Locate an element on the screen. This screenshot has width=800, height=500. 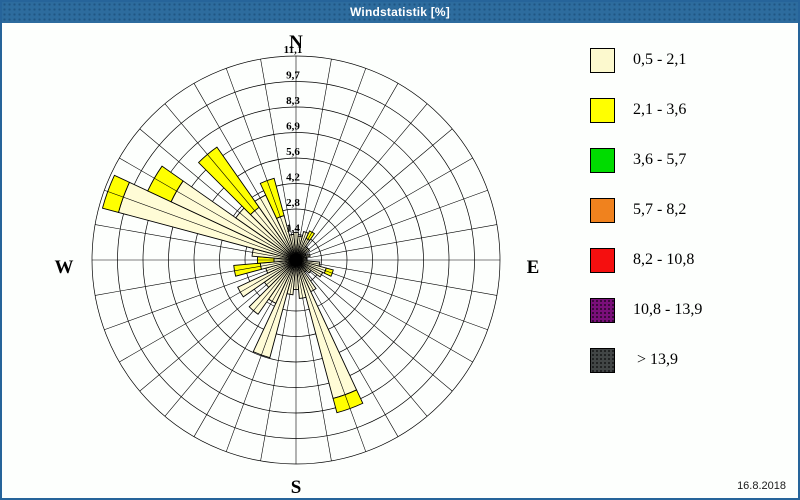
legend-label: 10,8 - 13,9 is located at coordinates (668, 309).